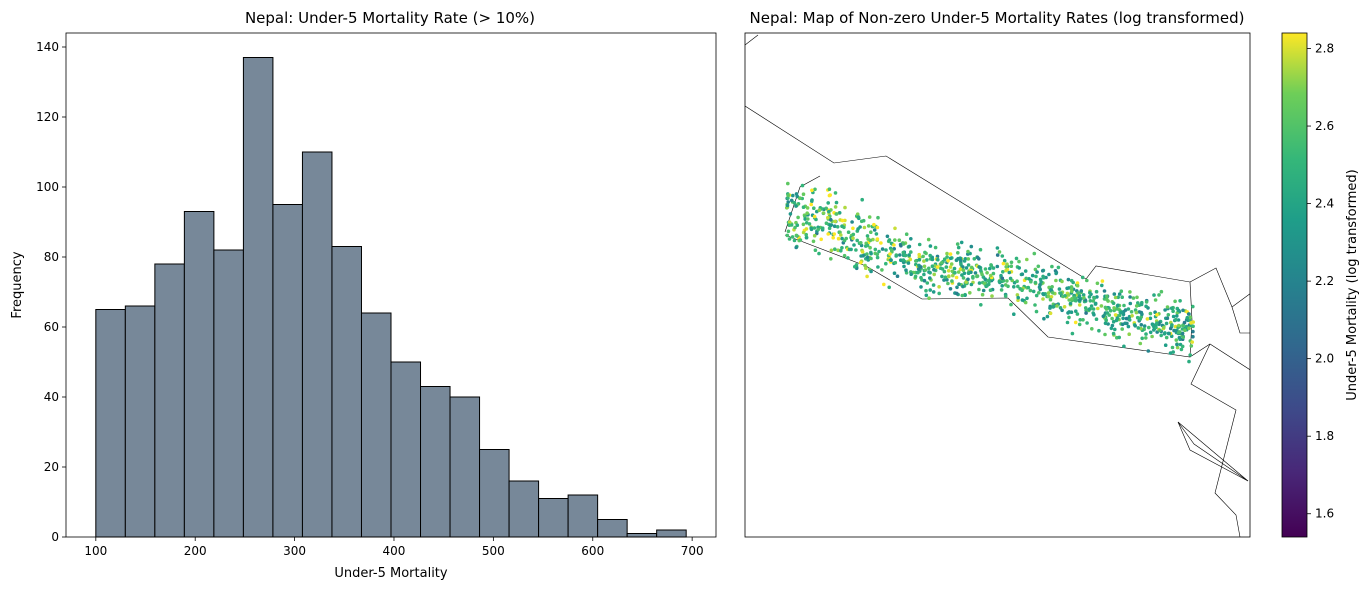 This screenshot has width=1368, height=594. Describe the element at coordinates (47, 47) in the screenshot. I see `y-tick-label: 140` at that location.